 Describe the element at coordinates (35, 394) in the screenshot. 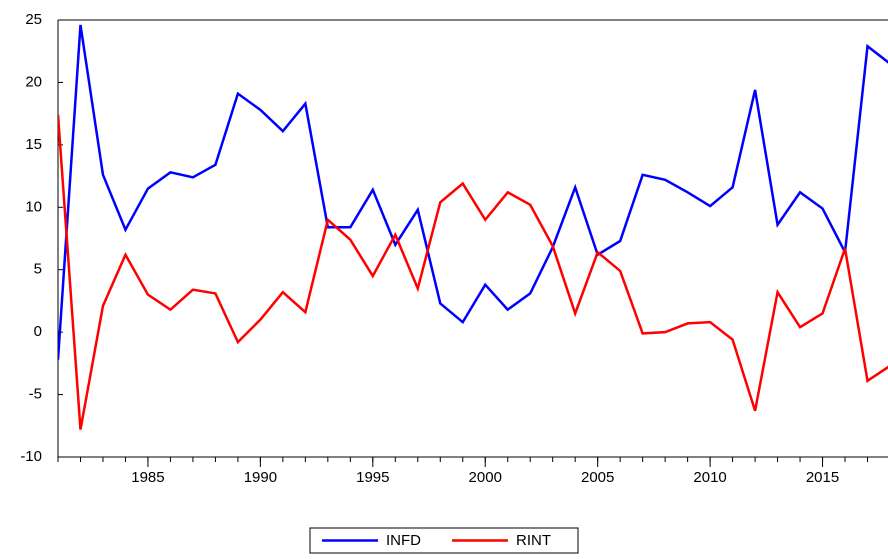

I see `y-tick-label: -5` at that location.